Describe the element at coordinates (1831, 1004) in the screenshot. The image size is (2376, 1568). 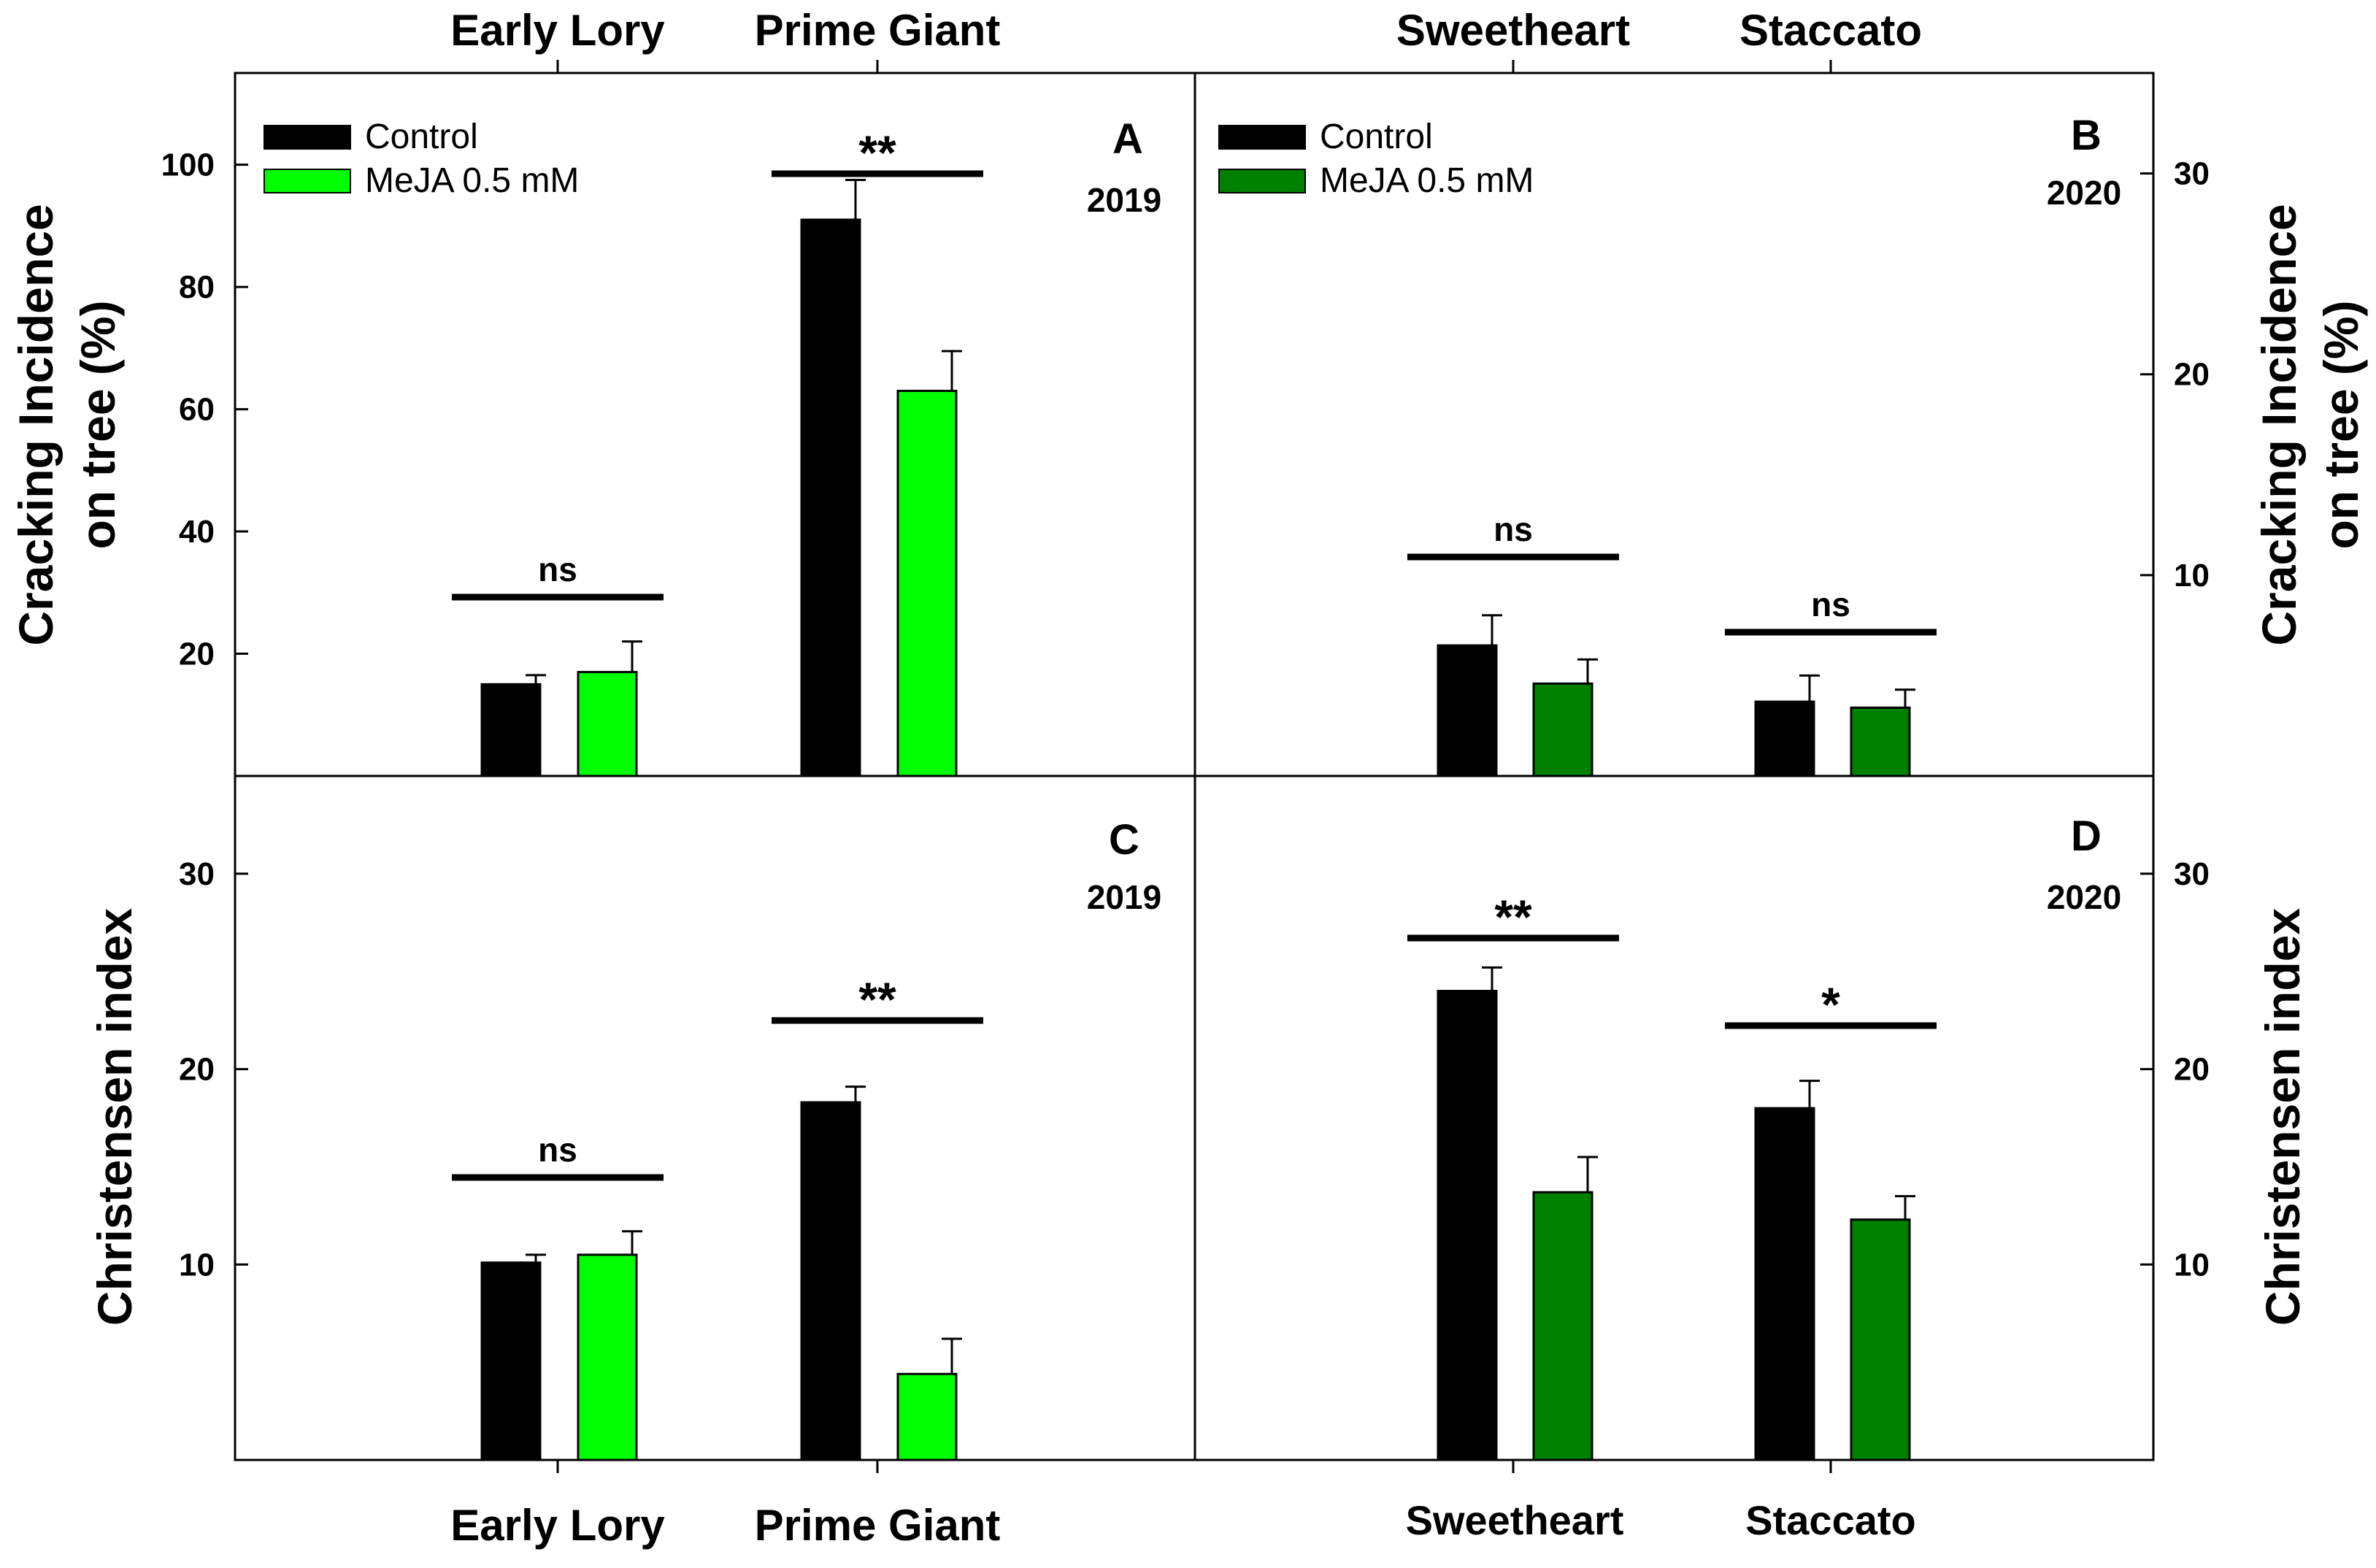
I see `significance-label-d-1: *` at that location.